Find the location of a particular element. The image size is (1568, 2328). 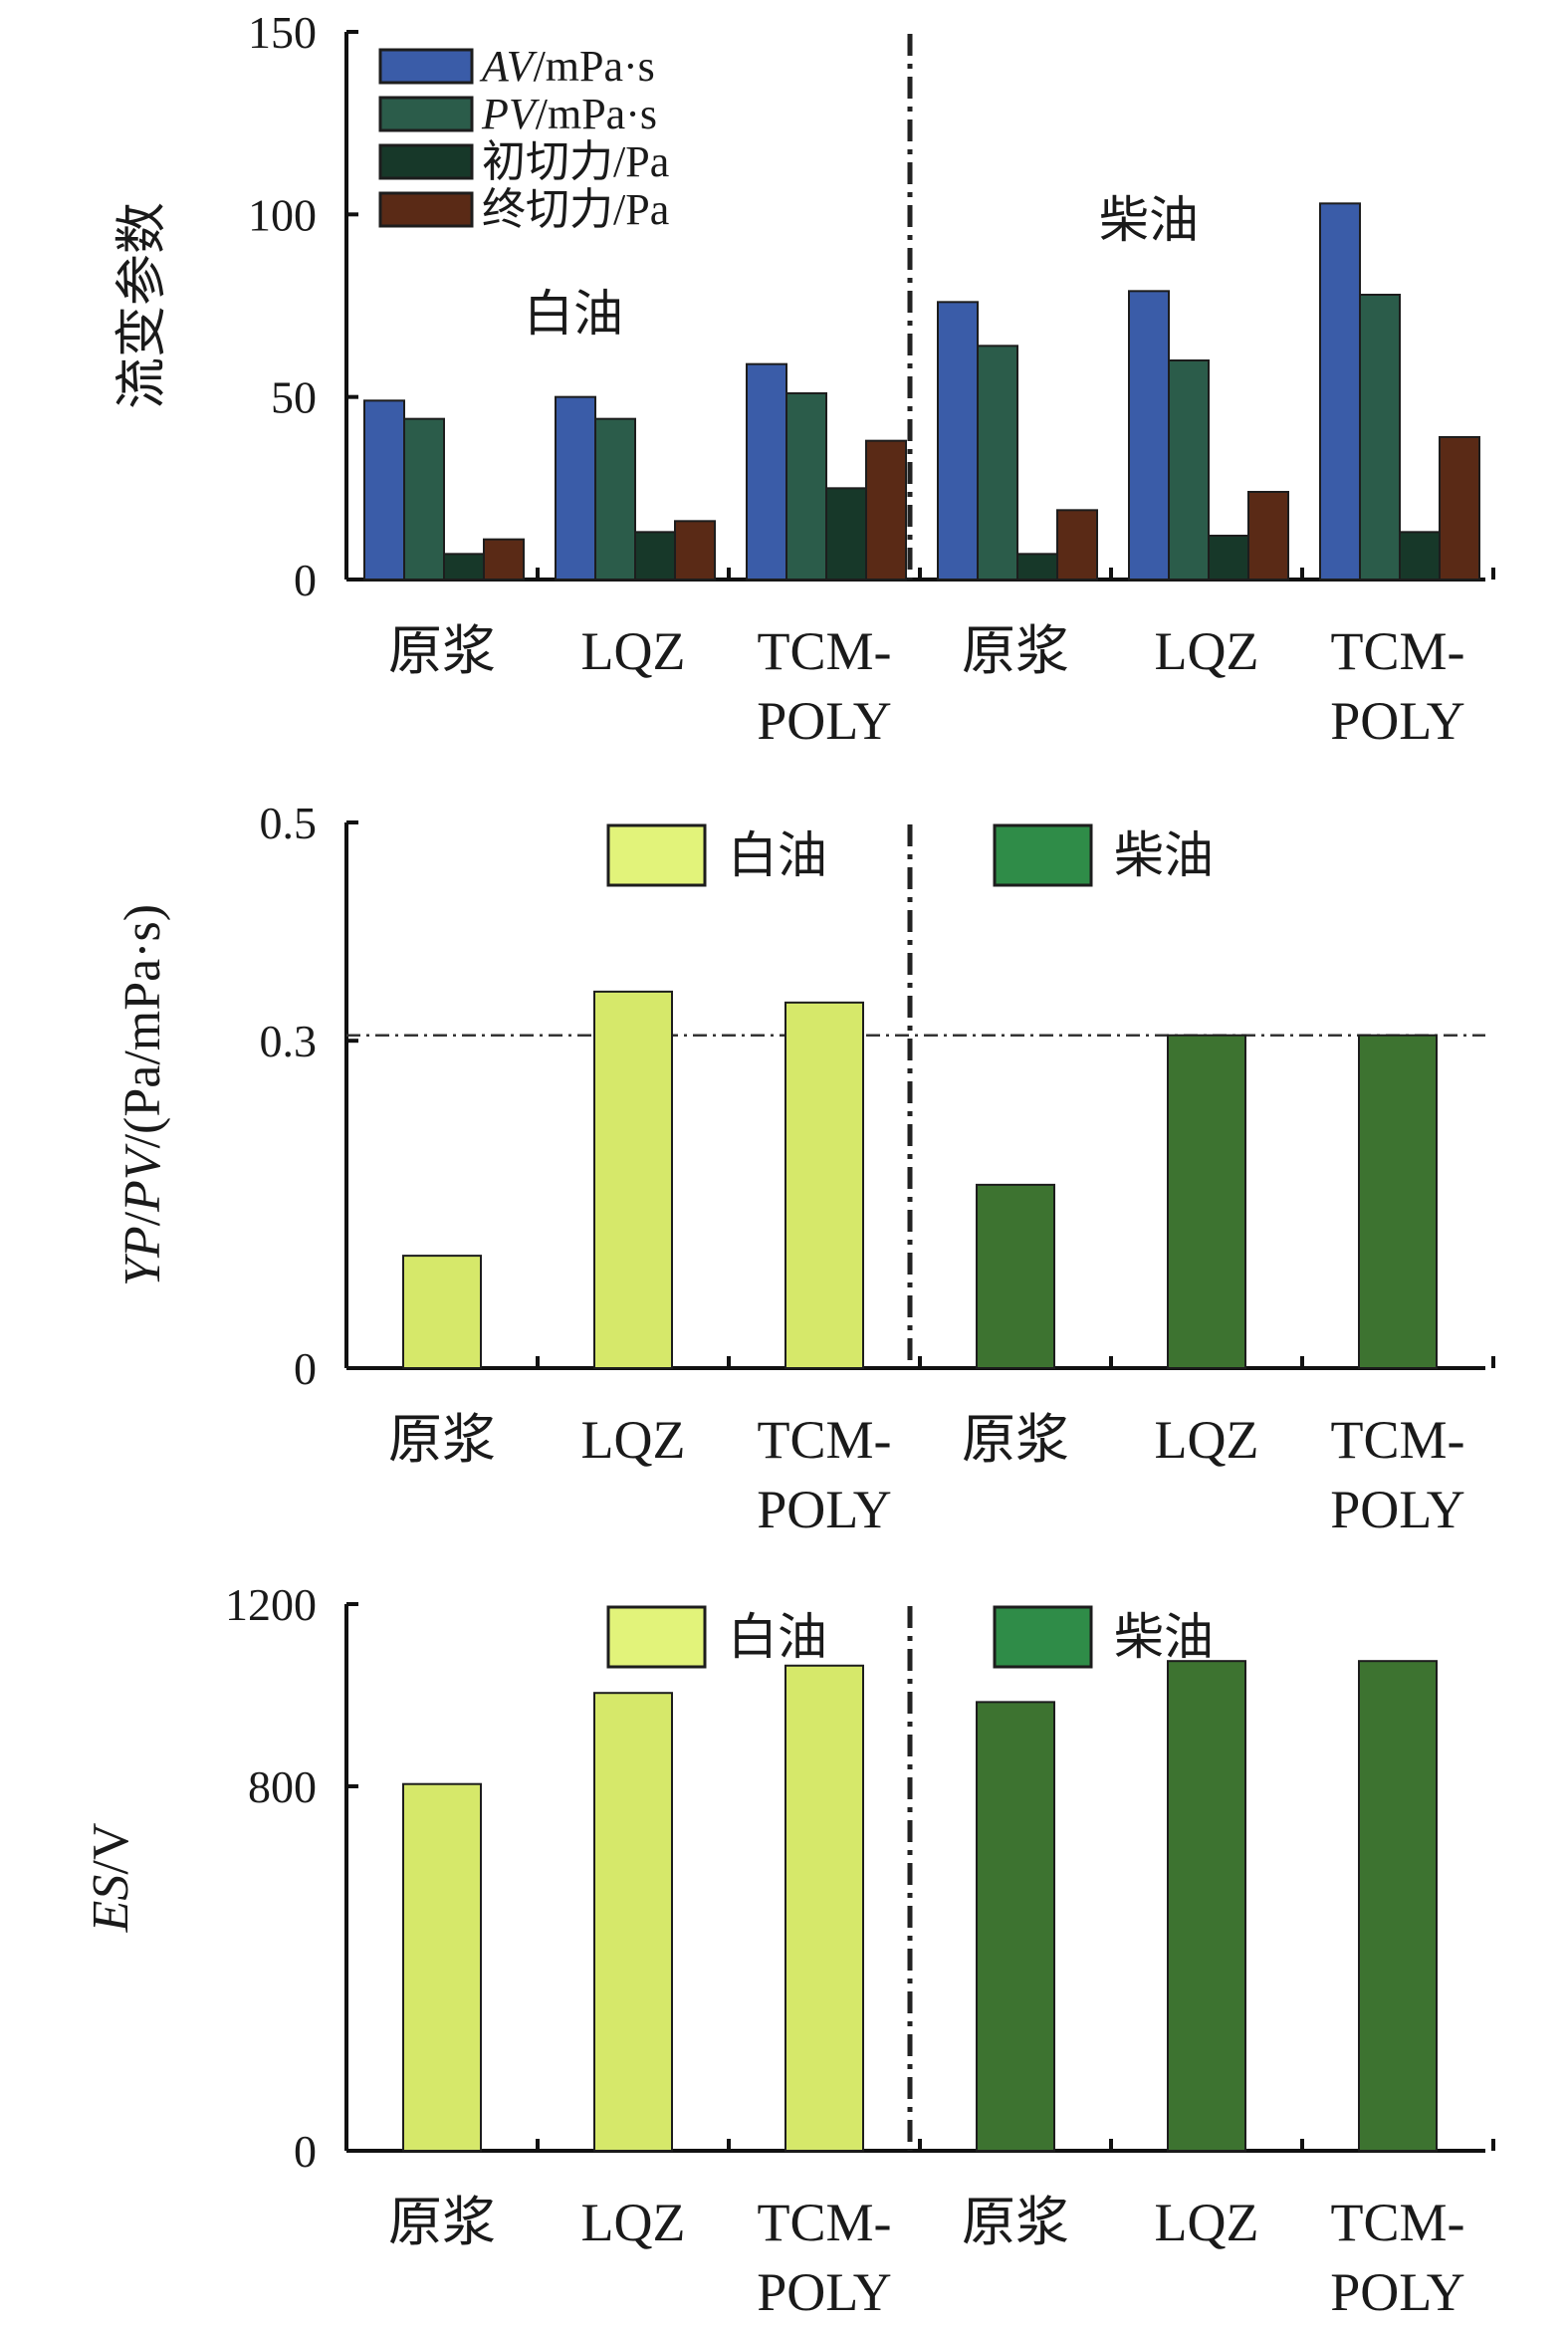

bar-series3-cat6 is located at coordinates (1420, 556).